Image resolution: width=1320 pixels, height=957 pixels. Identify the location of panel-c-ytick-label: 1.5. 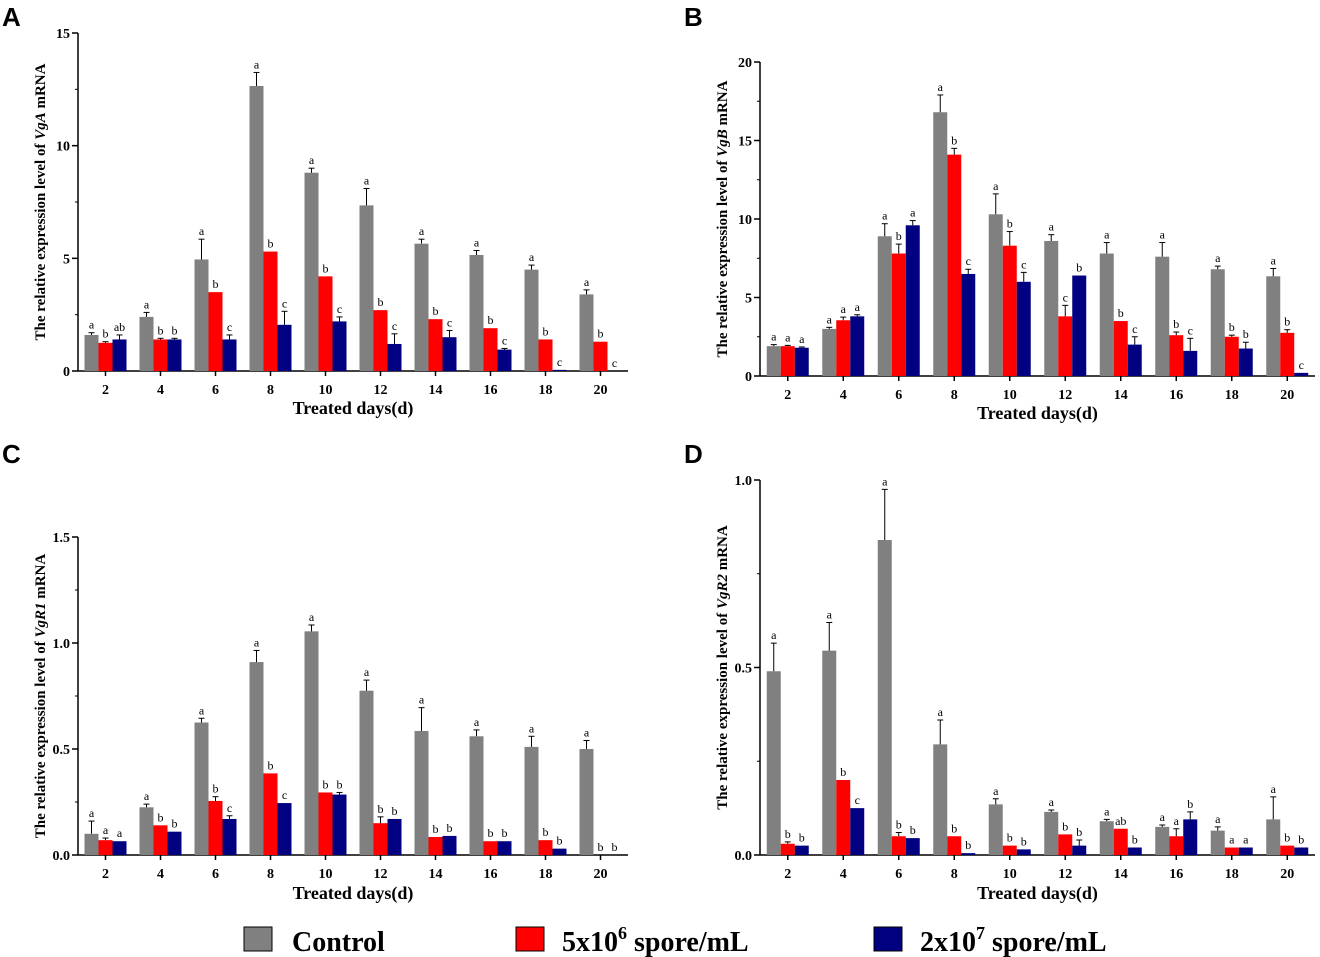
(62, 538).